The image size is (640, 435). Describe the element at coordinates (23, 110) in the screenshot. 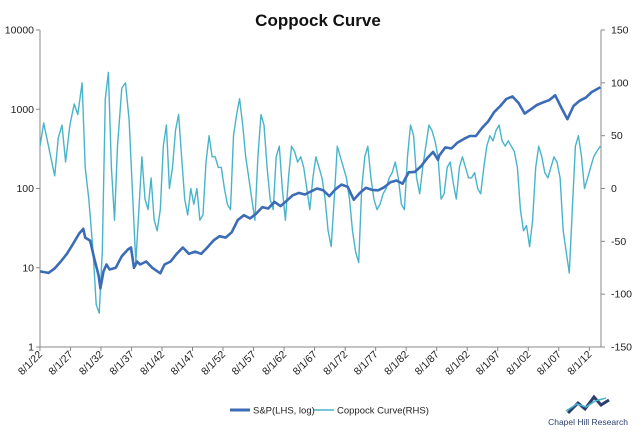

I see `left-tick-label: 1000` at that location.